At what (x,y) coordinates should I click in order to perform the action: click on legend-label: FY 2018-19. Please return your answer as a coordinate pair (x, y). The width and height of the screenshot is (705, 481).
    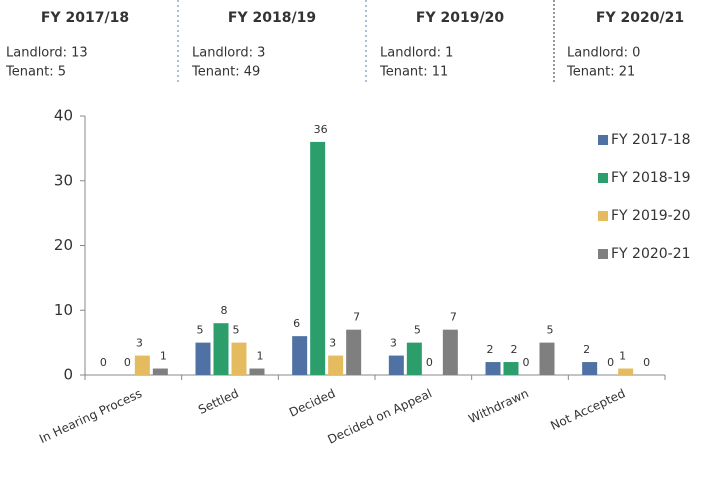
    Looking at the image, I should click on (651, 178).